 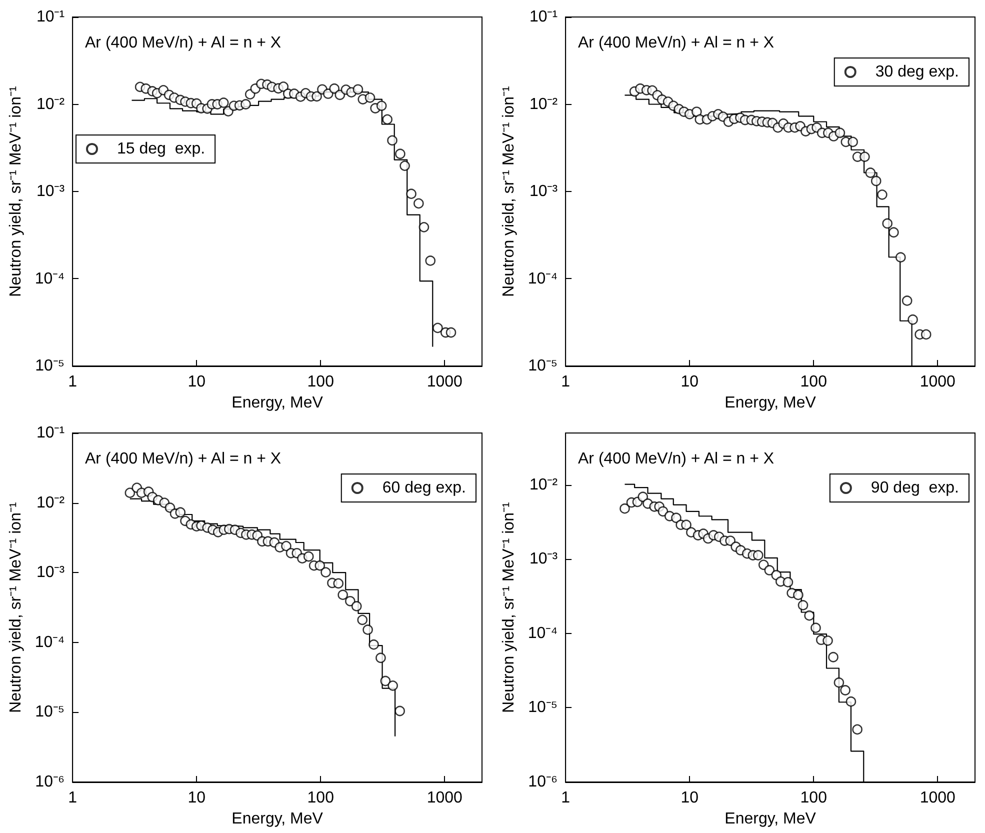 I want to click on legend-label: 30 deg exp., so click(x=917, y=72).